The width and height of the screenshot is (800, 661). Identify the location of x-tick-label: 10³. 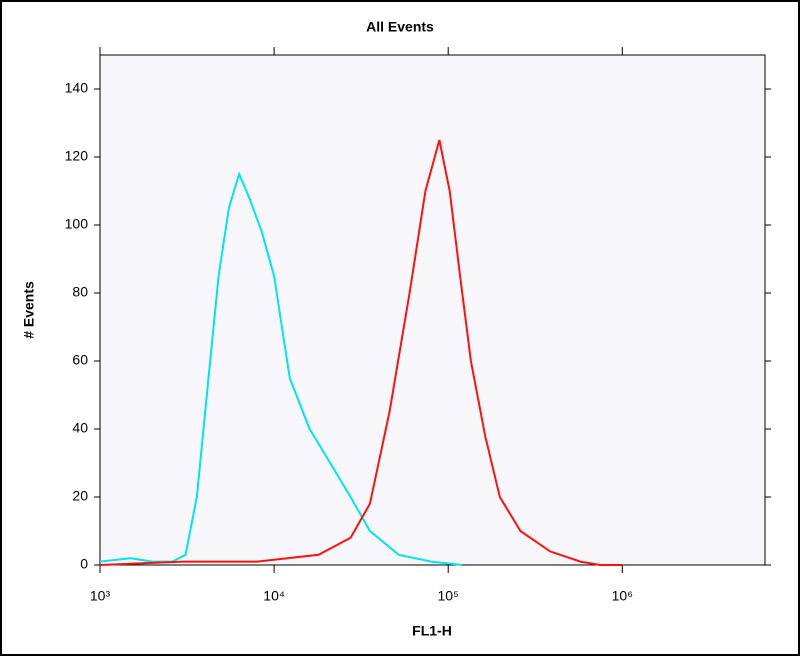
(100, 596).